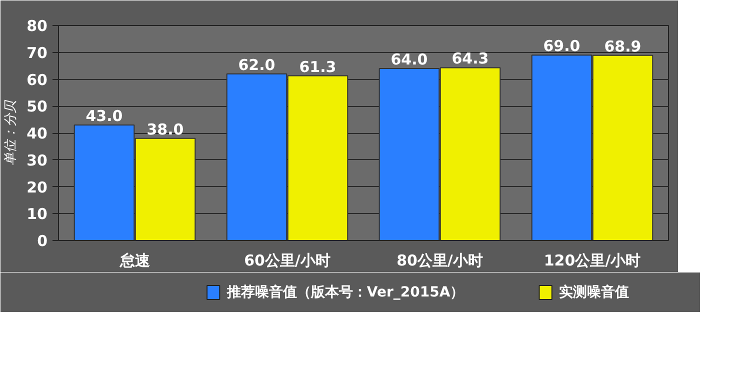 The image size is (740, 377). I want to click on data-label: 62.0, so click(257, 65).